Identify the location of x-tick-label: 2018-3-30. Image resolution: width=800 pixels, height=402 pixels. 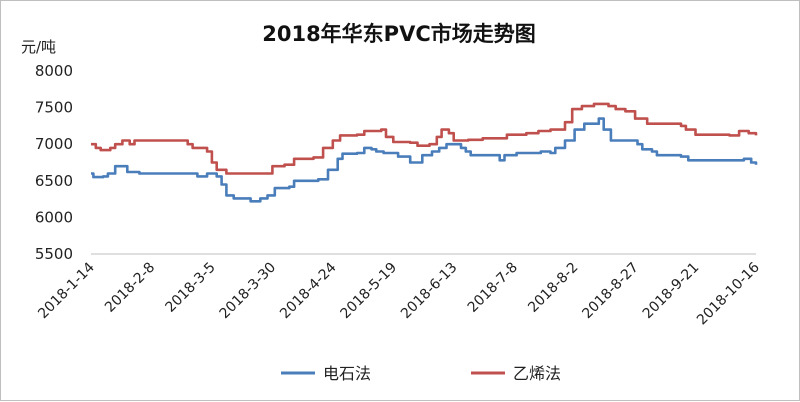
(248, 291).